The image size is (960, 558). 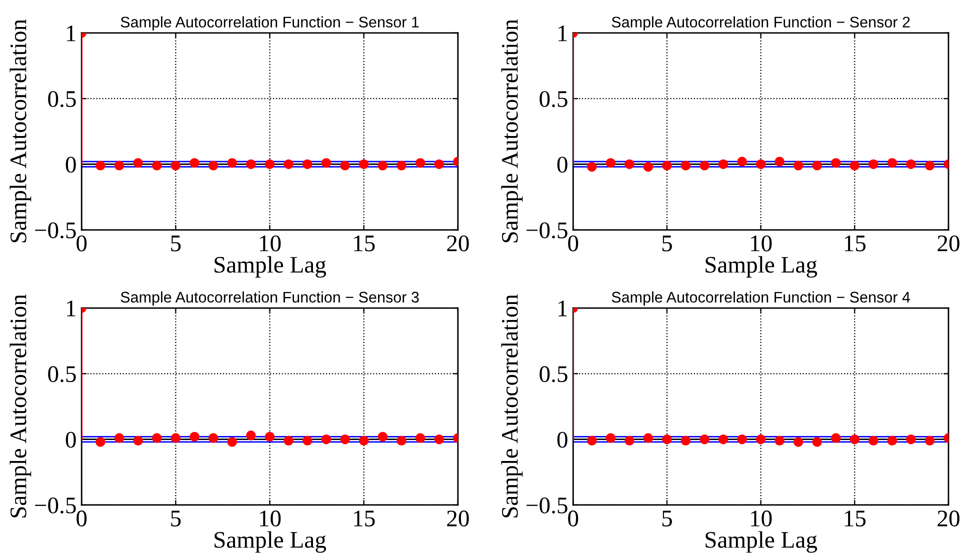 What do you see at coordinates (269, 298) in the screenshot?
I see `chart-title: Sample Autocorrelation Function − Sensor 3` at bounding box center [269, 298].